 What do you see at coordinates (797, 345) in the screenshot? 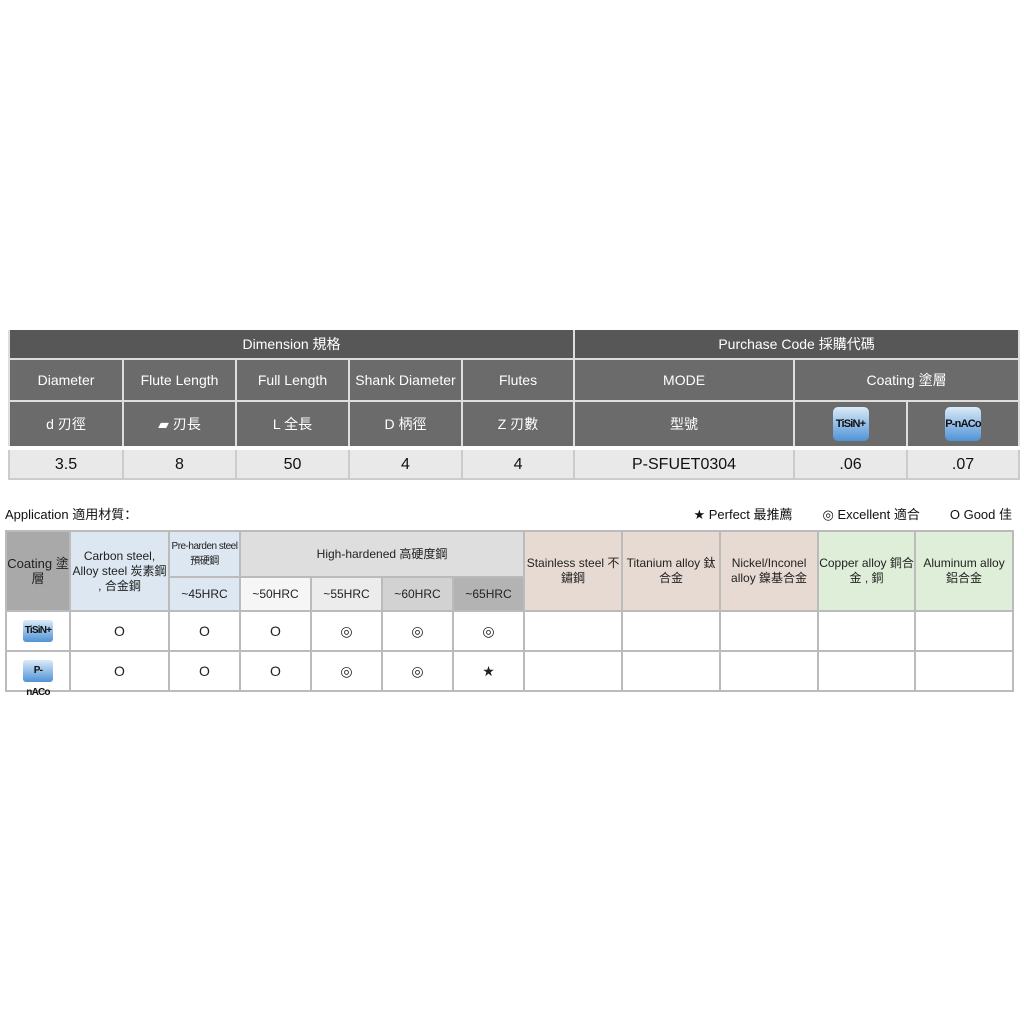
I see `purchase-code-group-header: Purchase Code 採購代碼` at bounding box center [797, 345].